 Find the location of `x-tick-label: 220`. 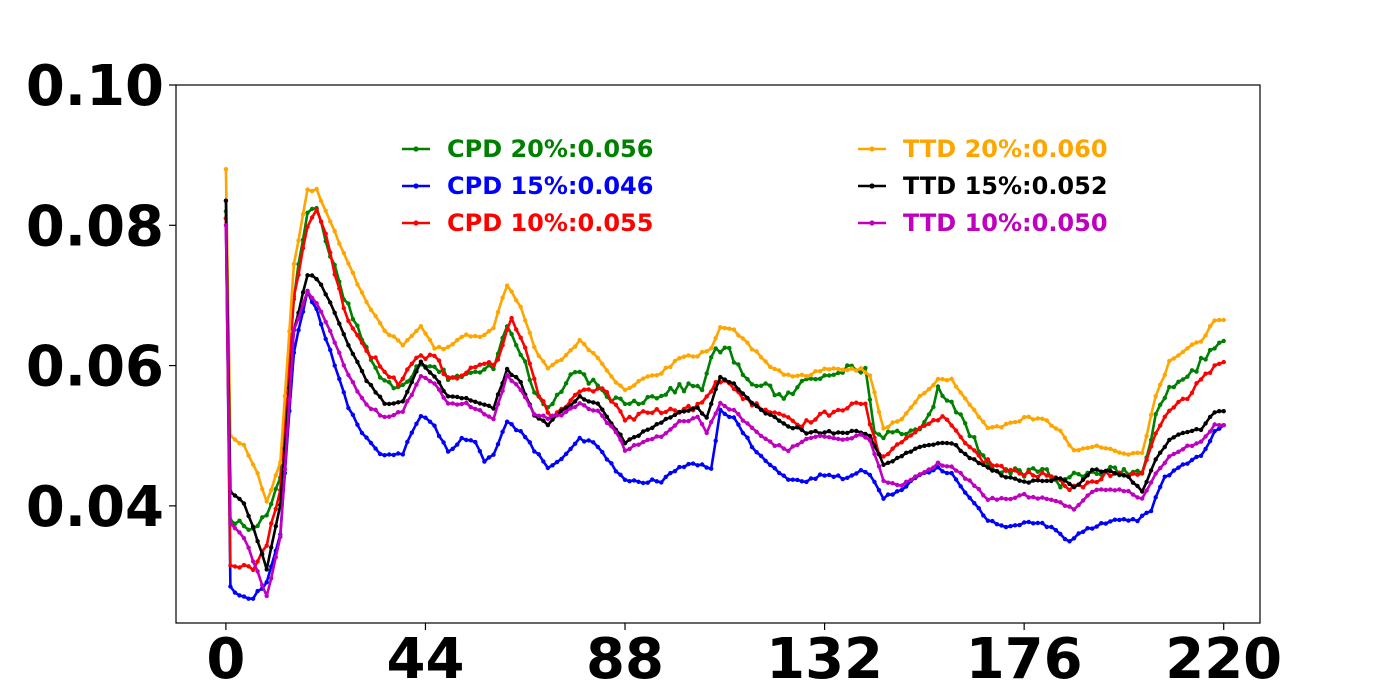

x-tick-label: 220 is located at coordinates (1223, 659).